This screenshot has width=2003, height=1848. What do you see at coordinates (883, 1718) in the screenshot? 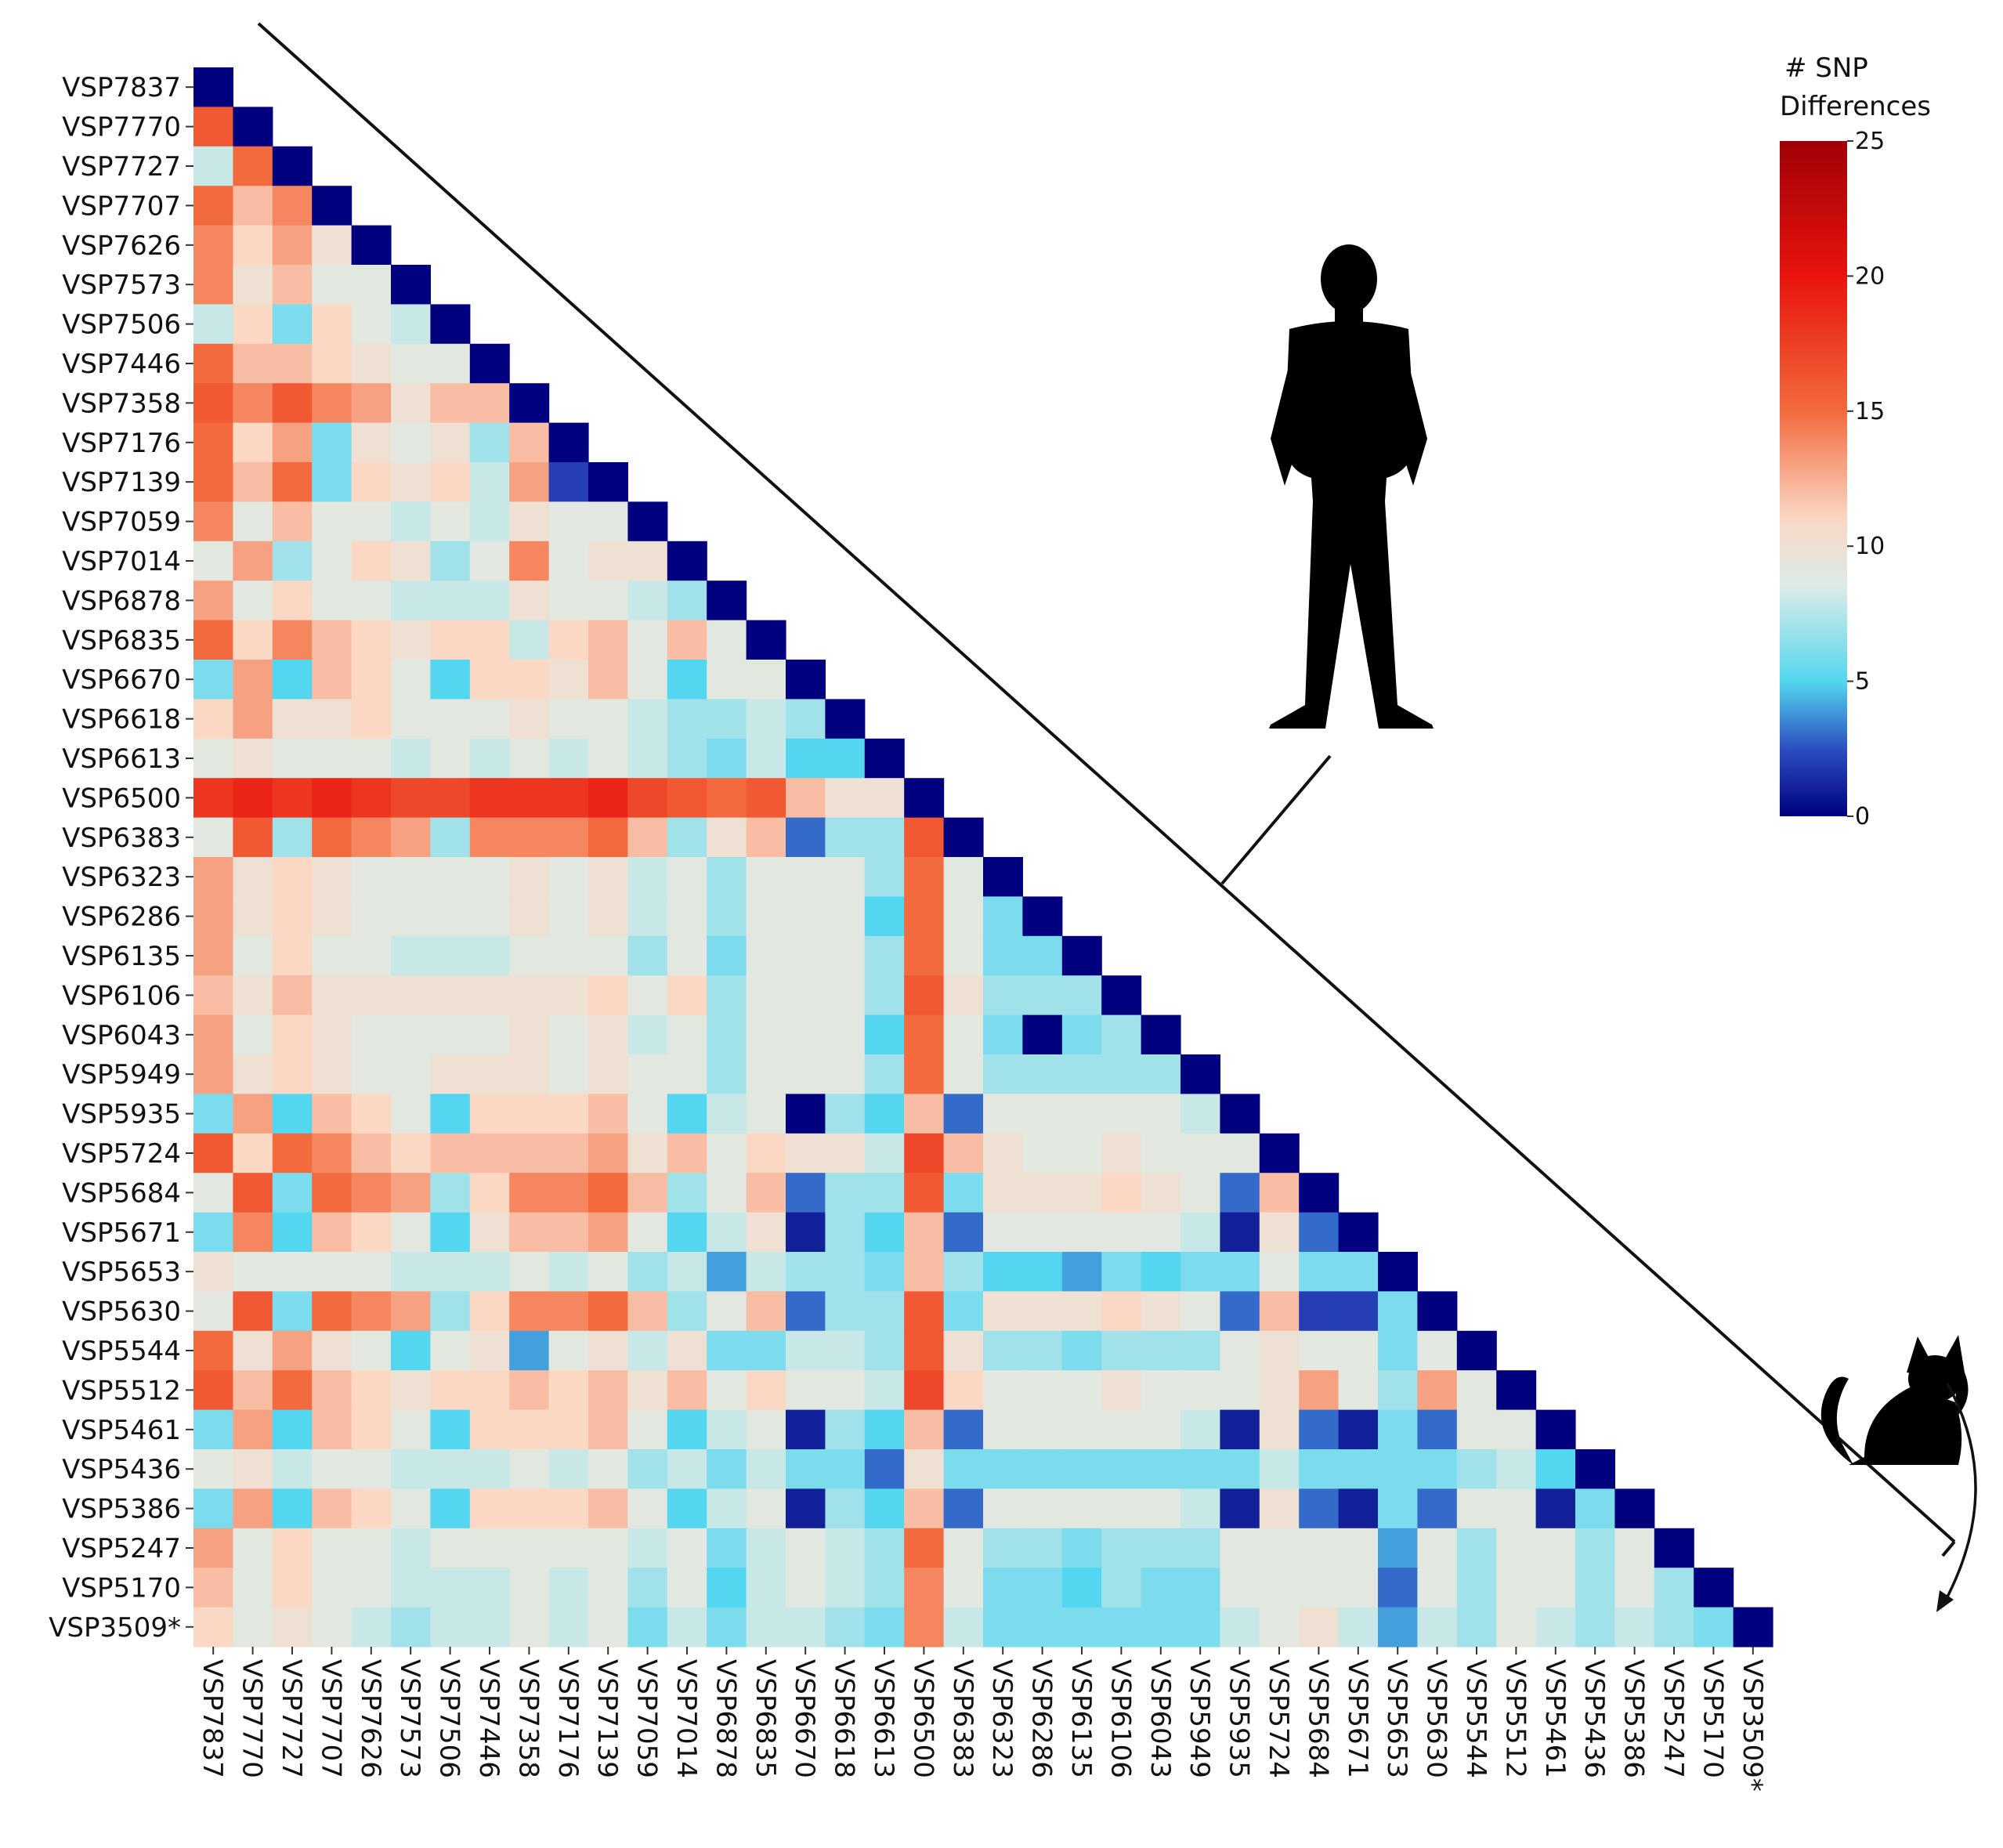
I see `column-tick-label: VSP6613` at bounding box center [883, 1718].